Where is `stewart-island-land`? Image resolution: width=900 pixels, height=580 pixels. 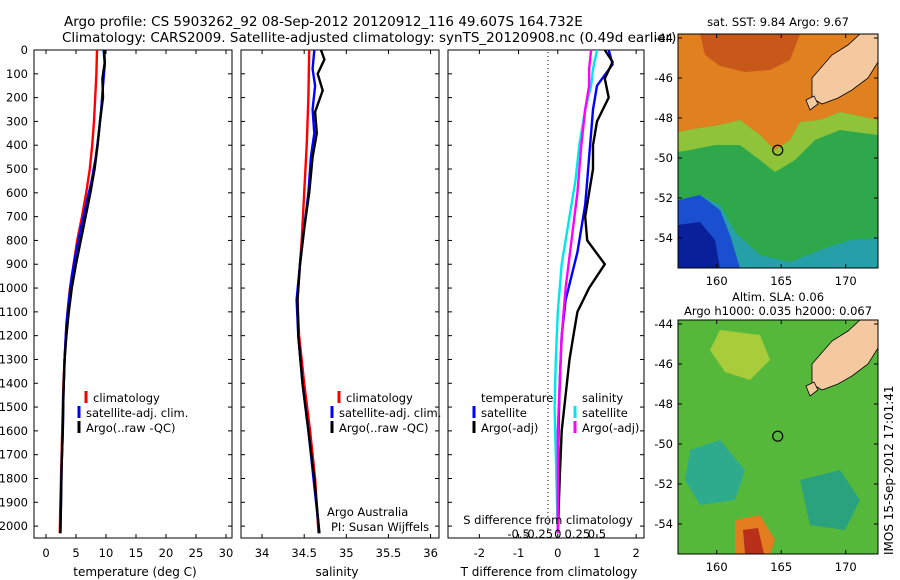 stewart-island-land is located at coordinates (812, 103).